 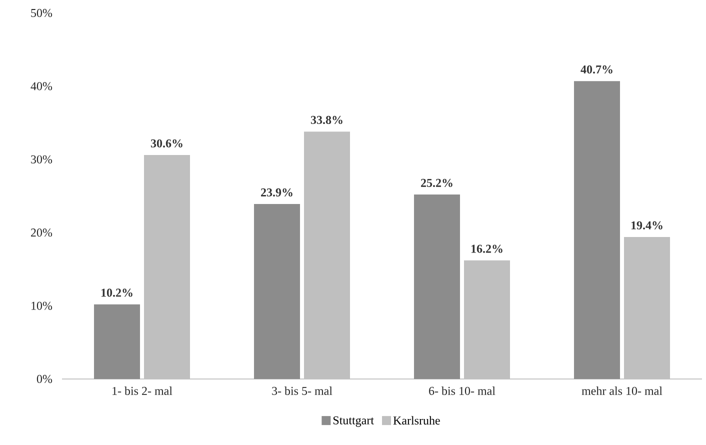 I want to click on legend-label: Karlsruhe, so click(x=416, y=420).